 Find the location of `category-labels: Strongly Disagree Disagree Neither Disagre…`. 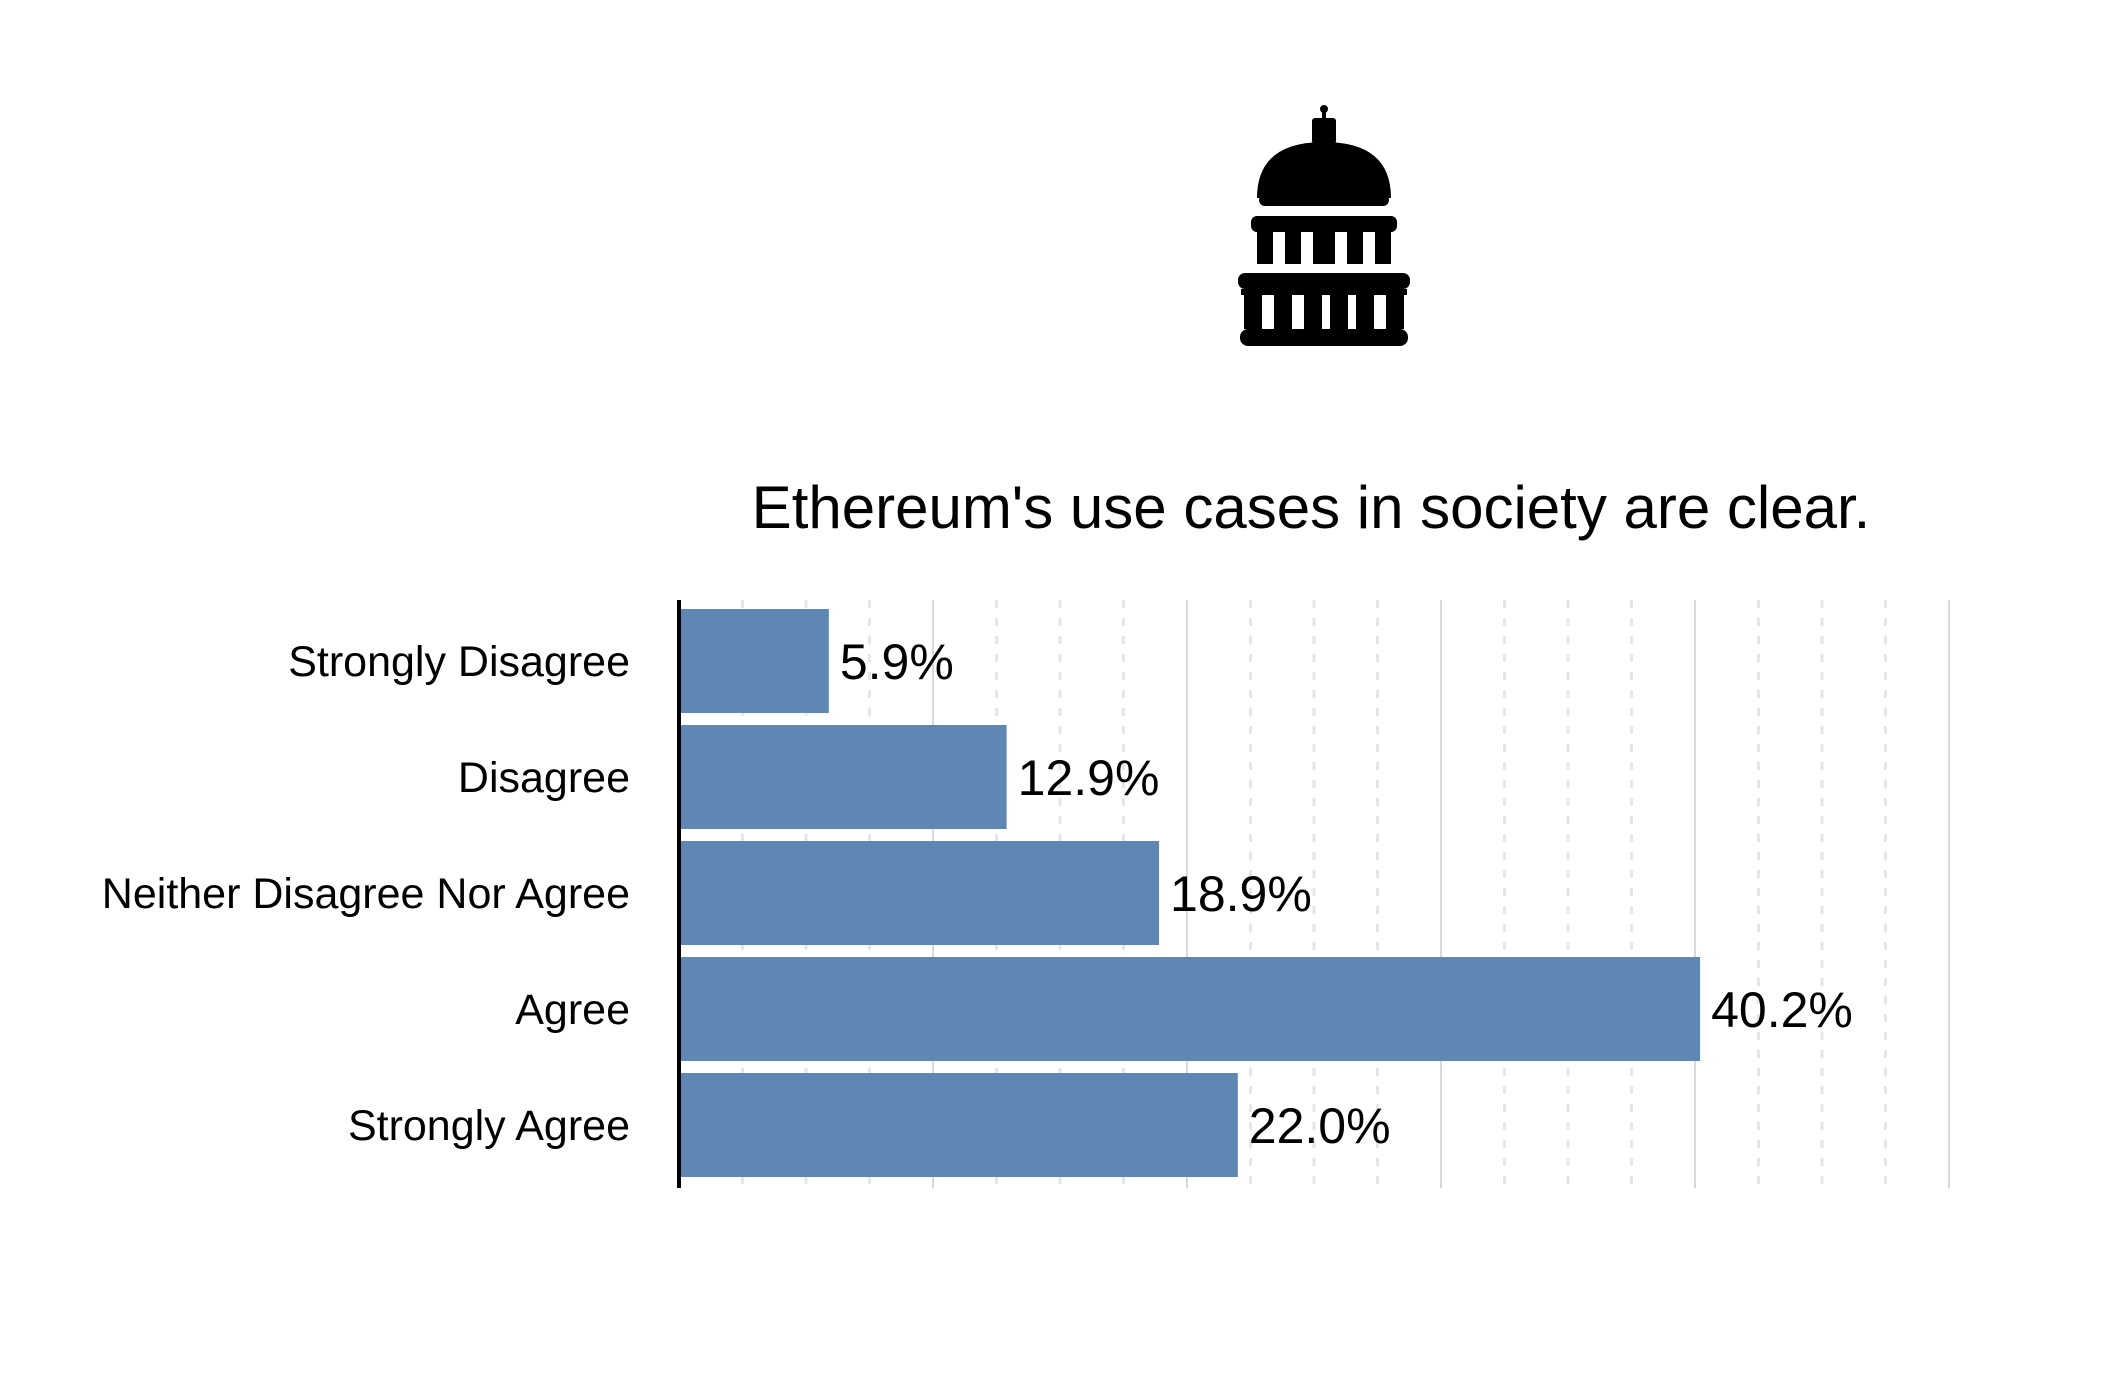

category-labels: Strongly Disagree Disagree Neither Disagre… is located at coordinates (366, 894).